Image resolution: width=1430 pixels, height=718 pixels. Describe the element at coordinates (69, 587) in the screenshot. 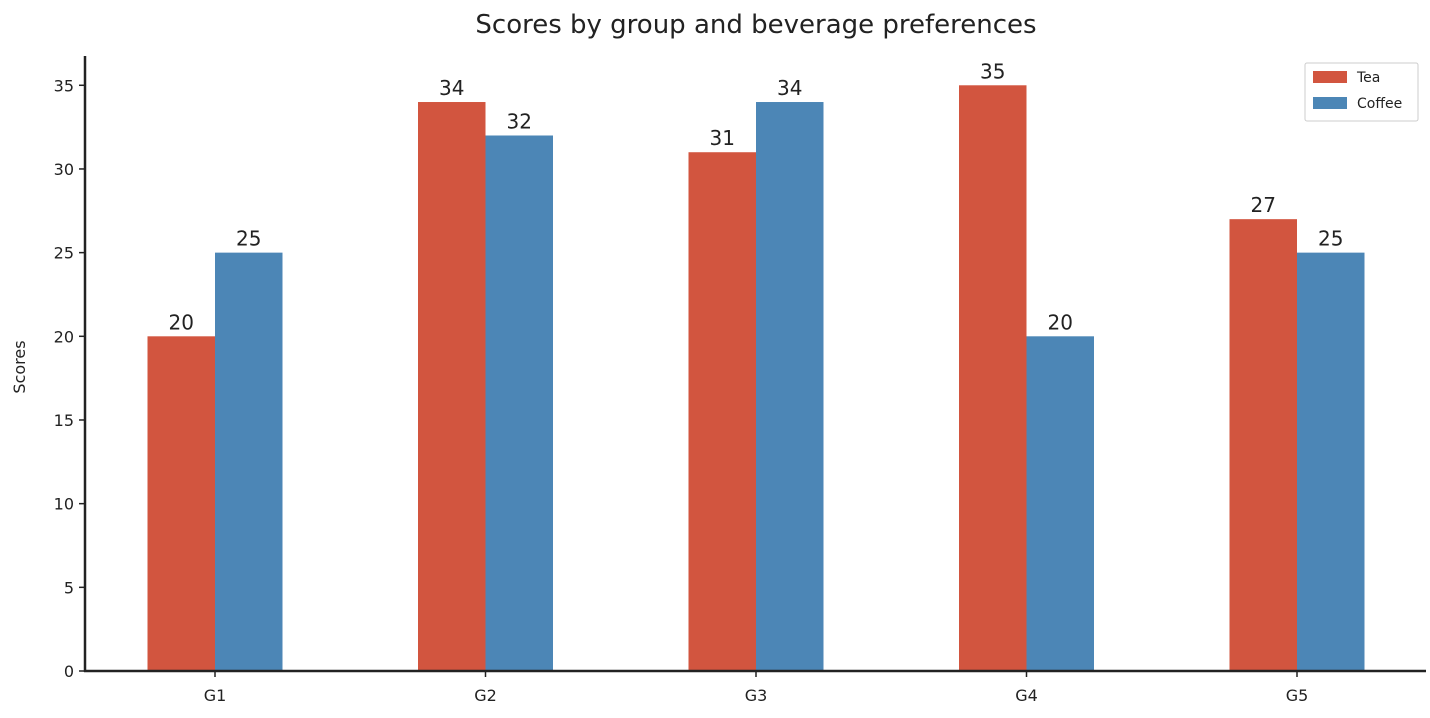

I see `y-tick-label-5: 5` at that location.